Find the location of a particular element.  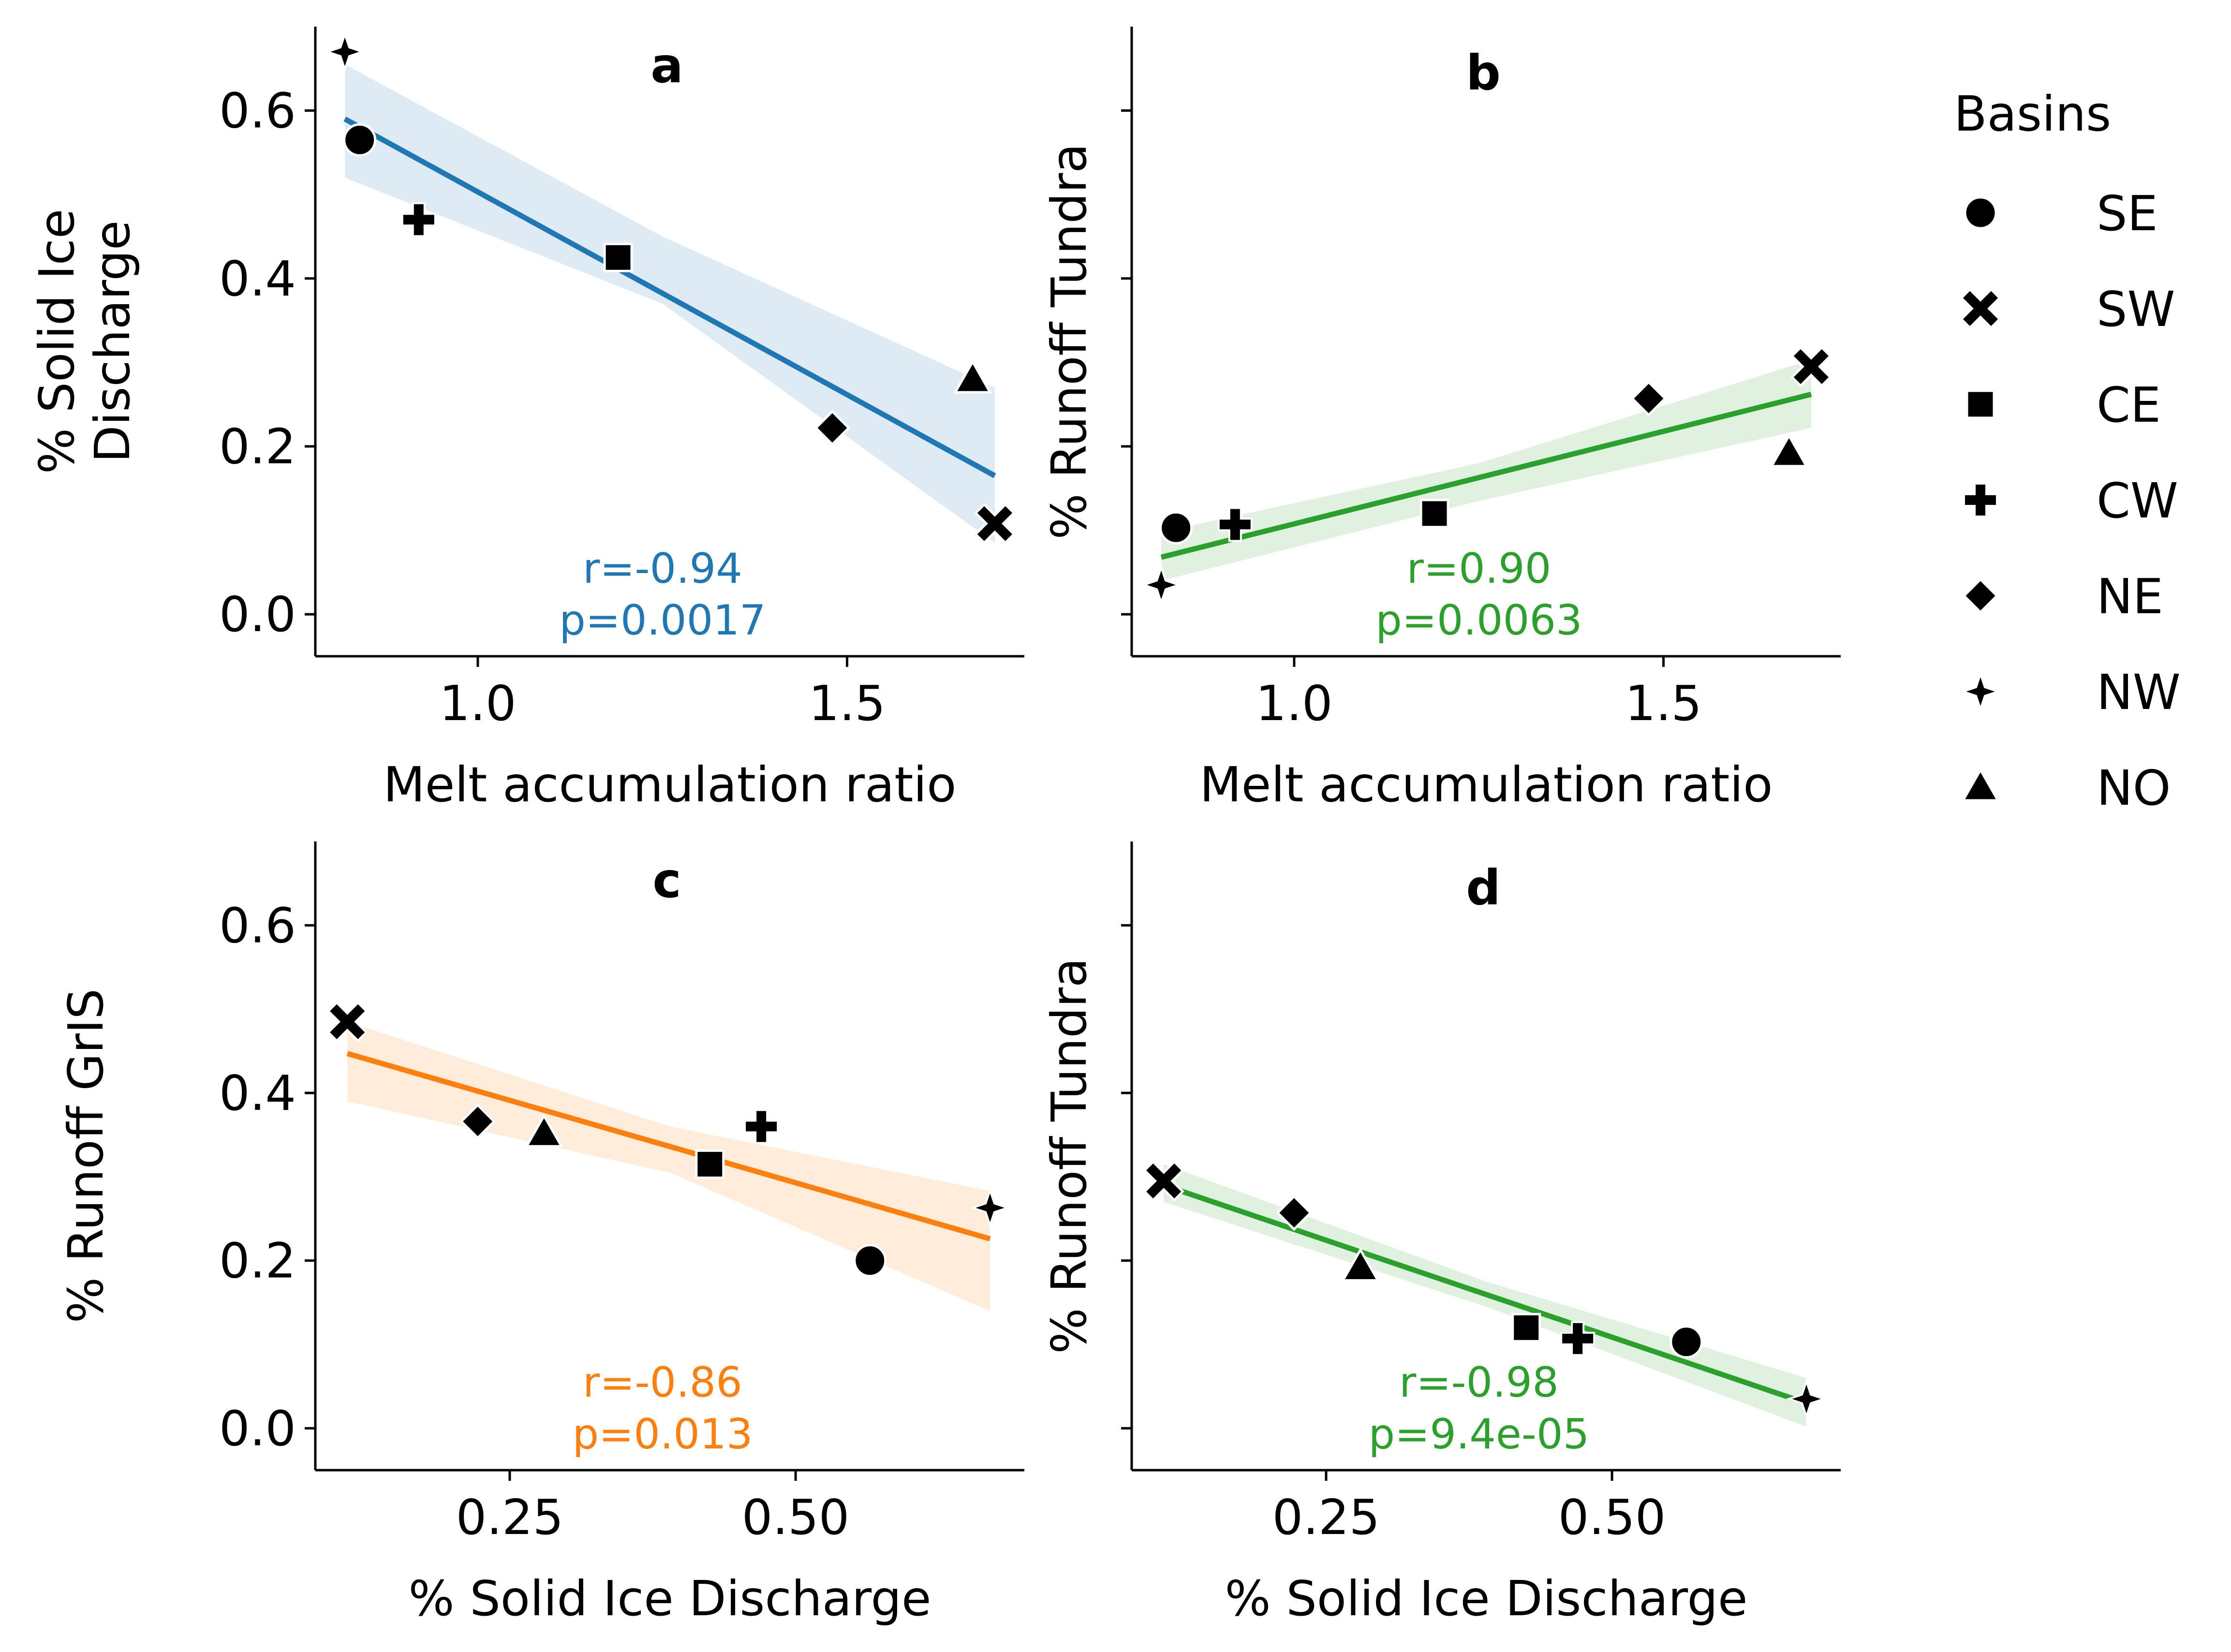

legend-label: SW is located at coordinates (2136, 309).